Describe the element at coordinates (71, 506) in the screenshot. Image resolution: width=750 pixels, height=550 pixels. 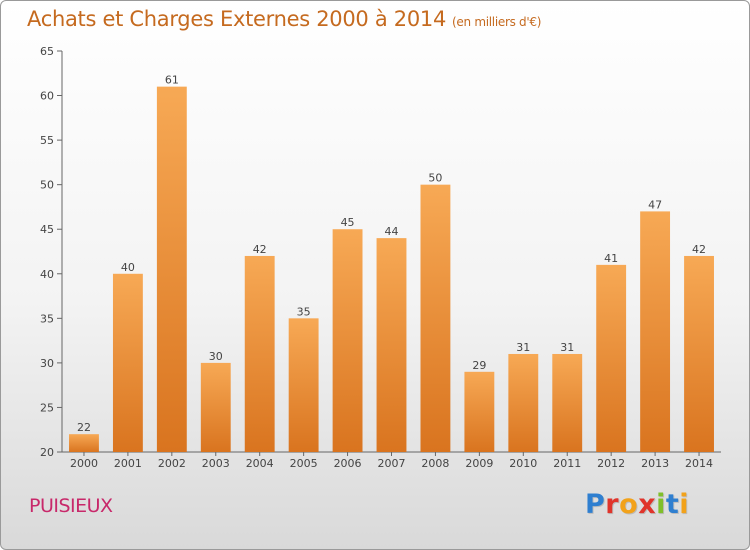
I see `place-name: PUISIEUX` at that location.